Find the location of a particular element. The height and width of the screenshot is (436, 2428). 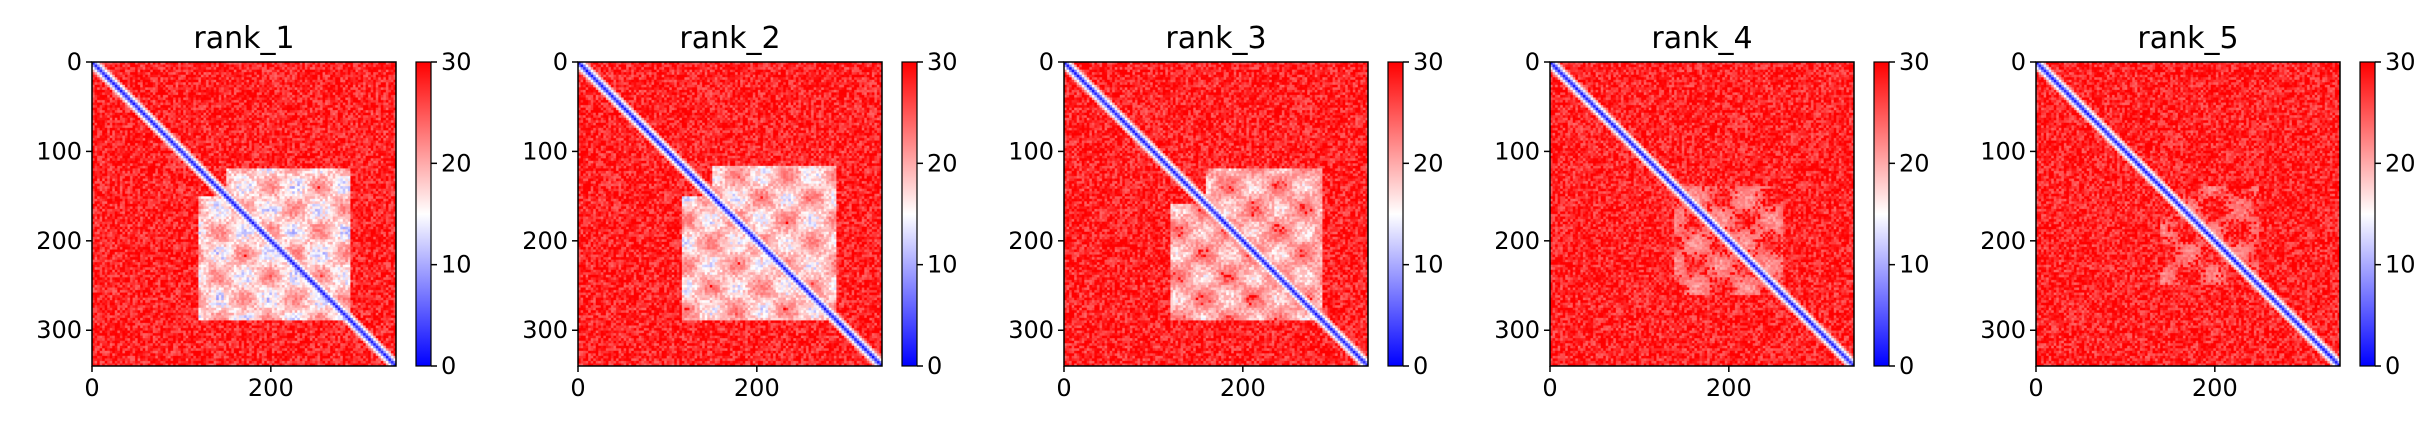

chart-title: rank_5 is located at coordinates (2187, 38).